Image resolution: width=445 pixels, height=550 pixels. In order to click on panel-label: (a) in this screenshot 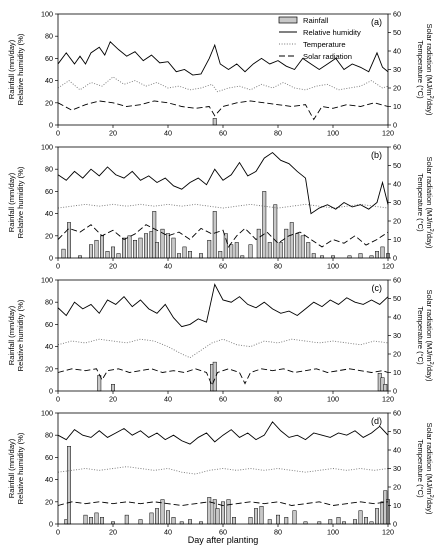, I will do `click(376, 22)`.